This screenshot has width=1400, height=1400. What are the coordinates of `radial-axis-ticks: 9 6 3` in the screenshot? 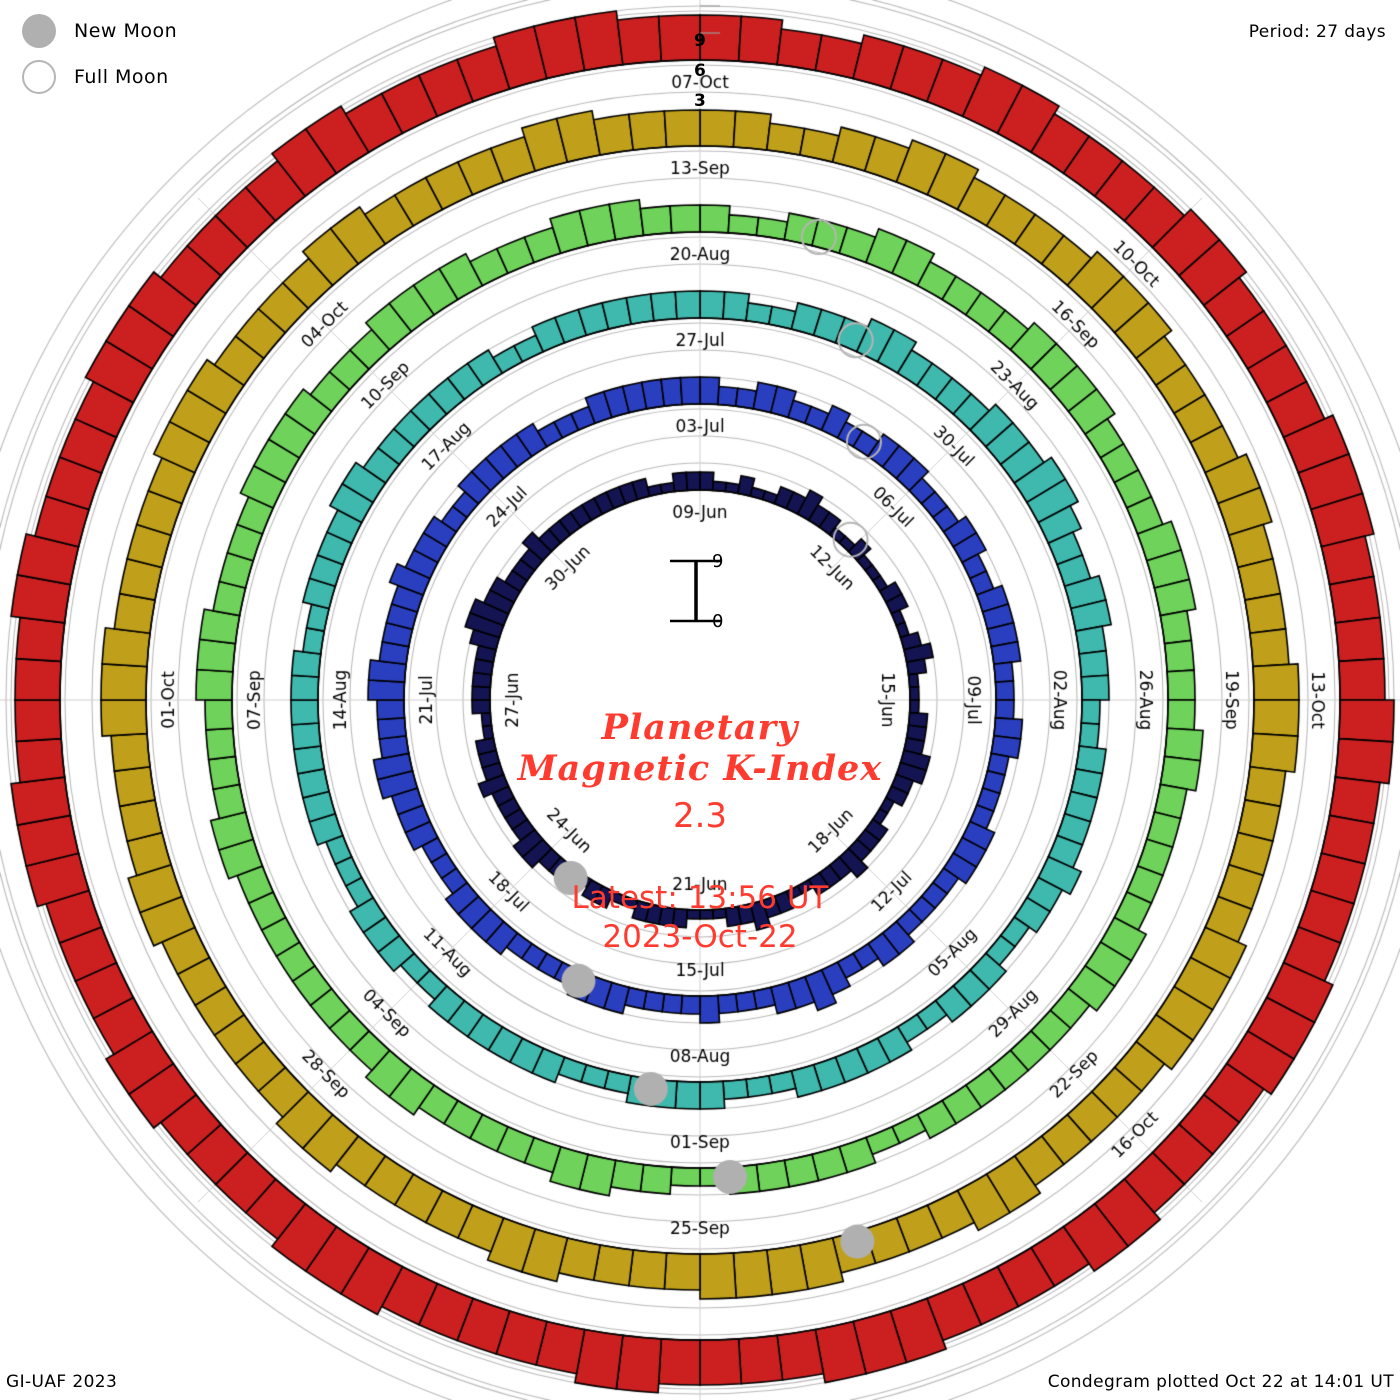 It's located at (724, 71).